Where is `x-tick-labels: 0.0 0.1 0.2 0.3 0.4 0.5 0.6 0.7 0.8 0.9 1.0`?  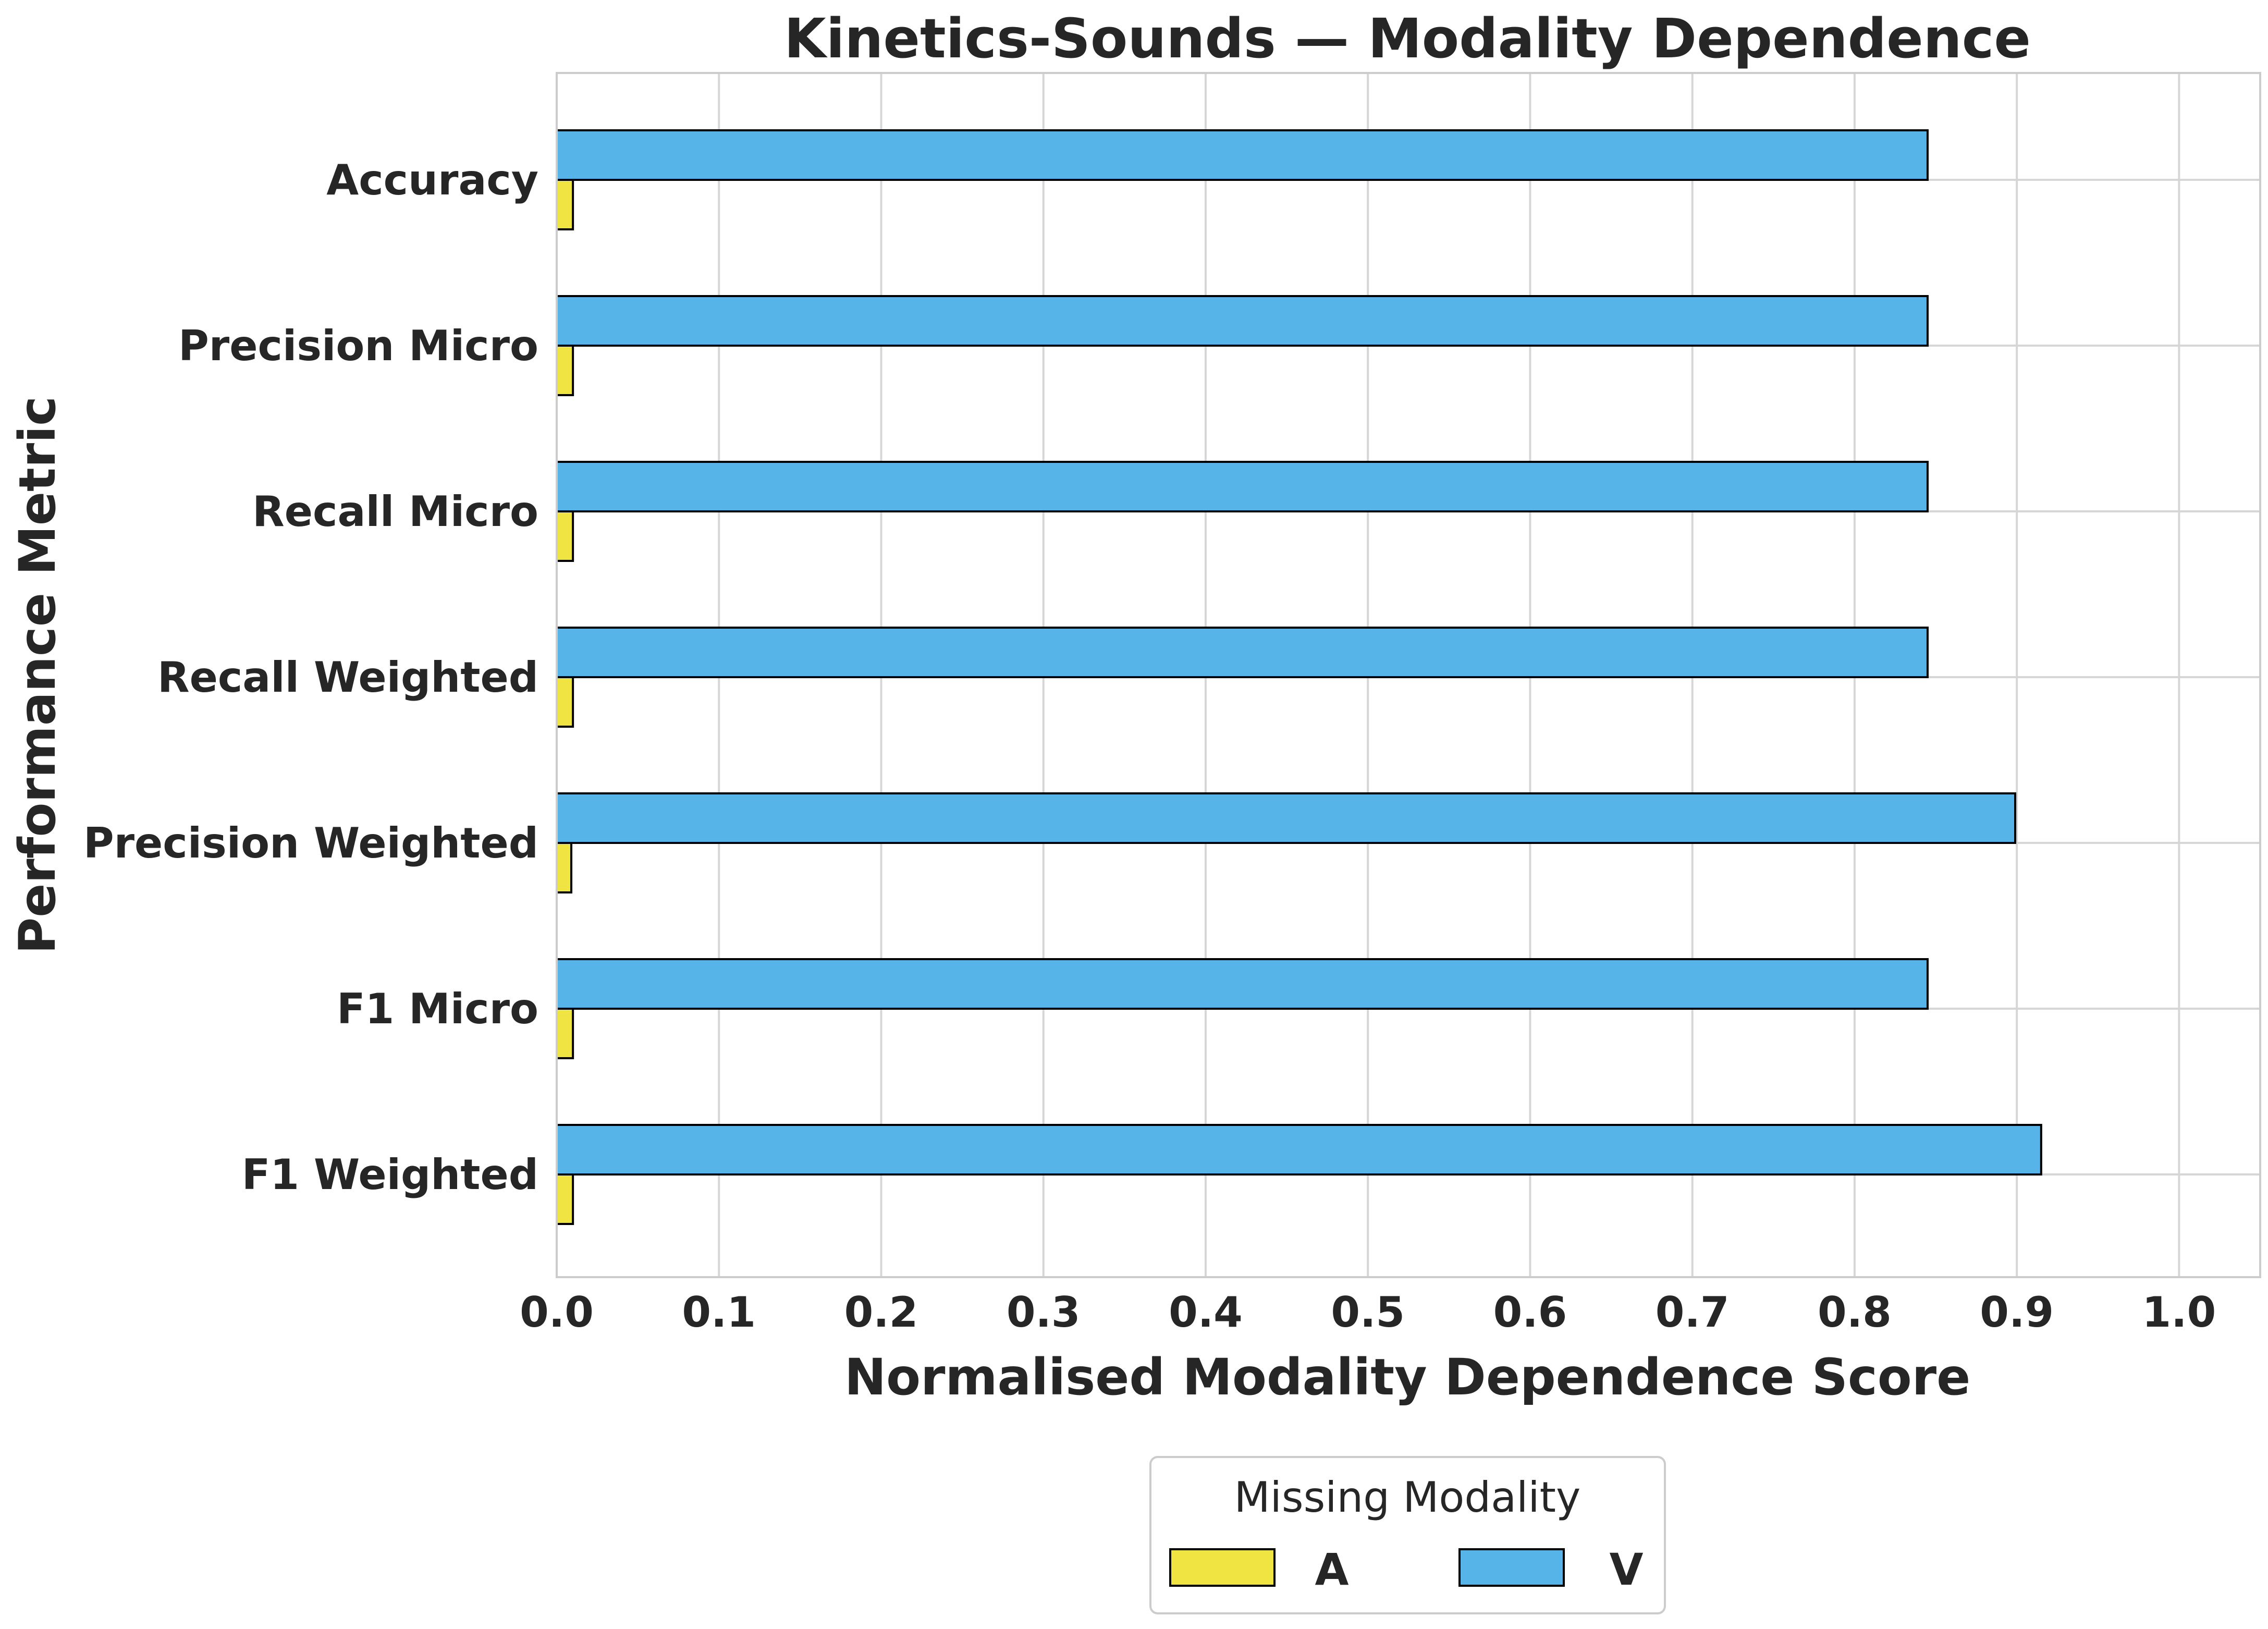
x-tick-labels: 0.0 0.1 0.2 0.3 0.4 0.5 0.6 0.7 0.8 0.9 1.0 is located at coordinates (1368, 1312).